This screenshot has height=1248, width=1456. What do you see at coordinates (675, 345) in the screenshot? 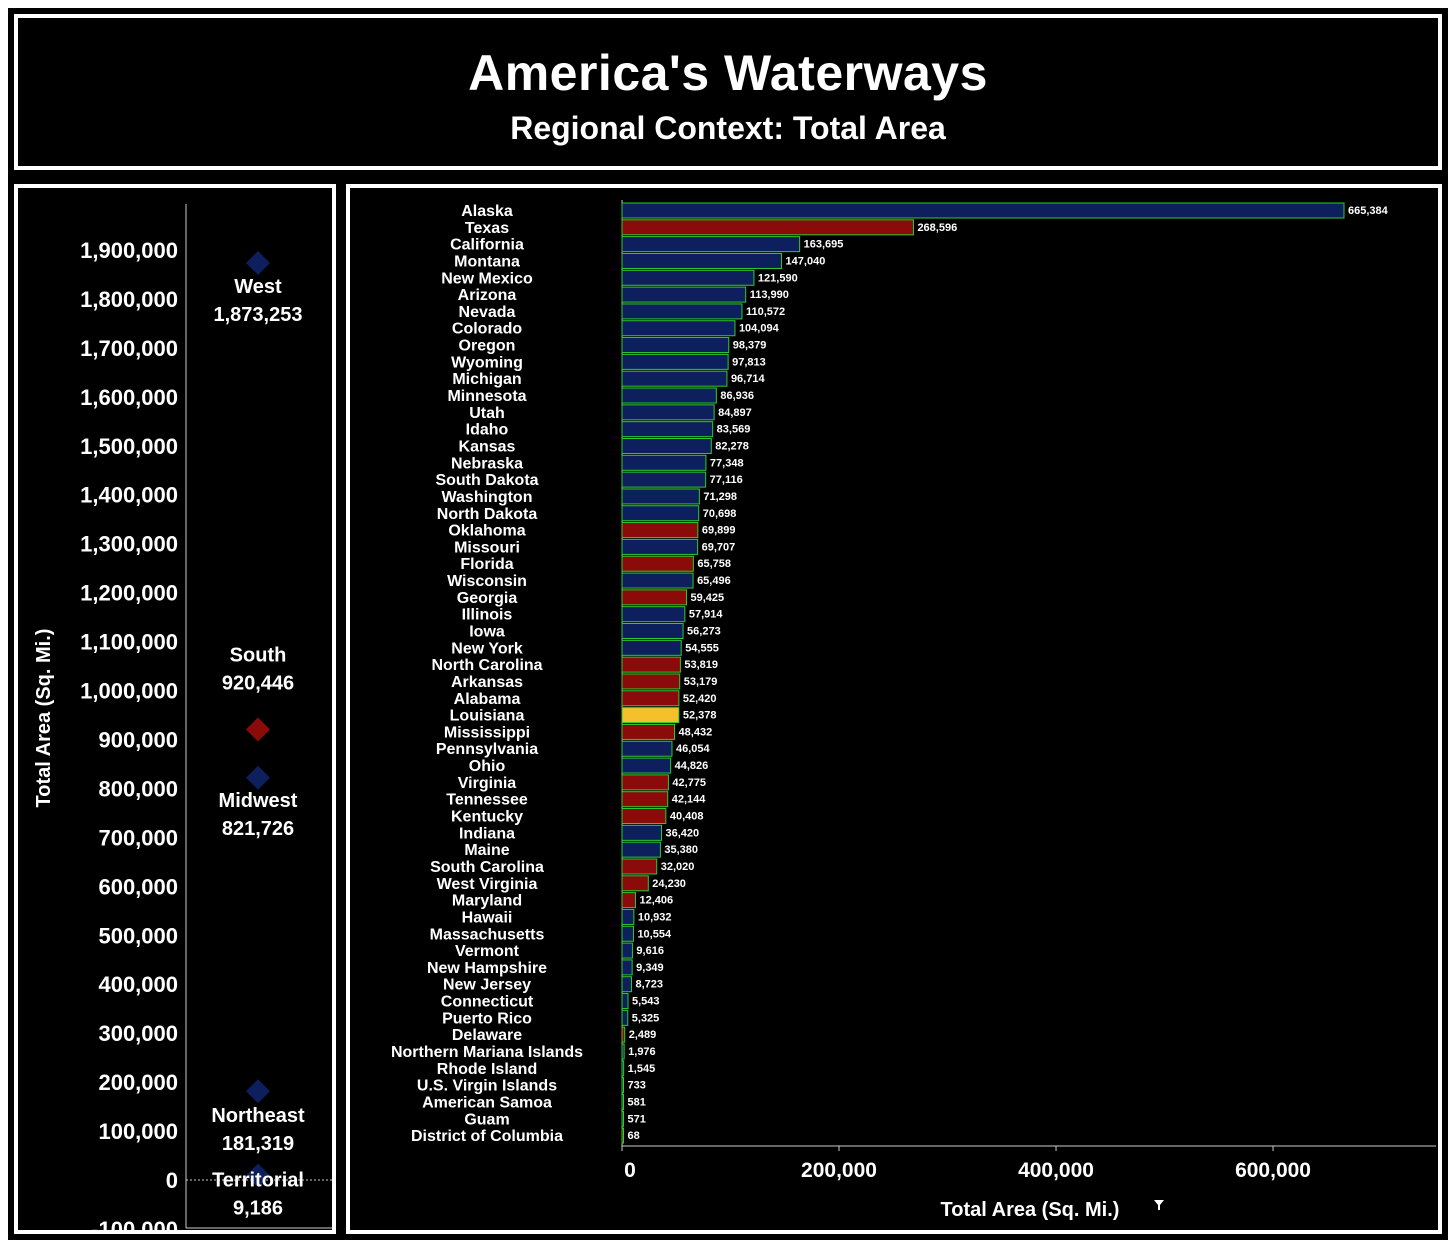
I see `bar-oregon` at bounding box center [675, 345].